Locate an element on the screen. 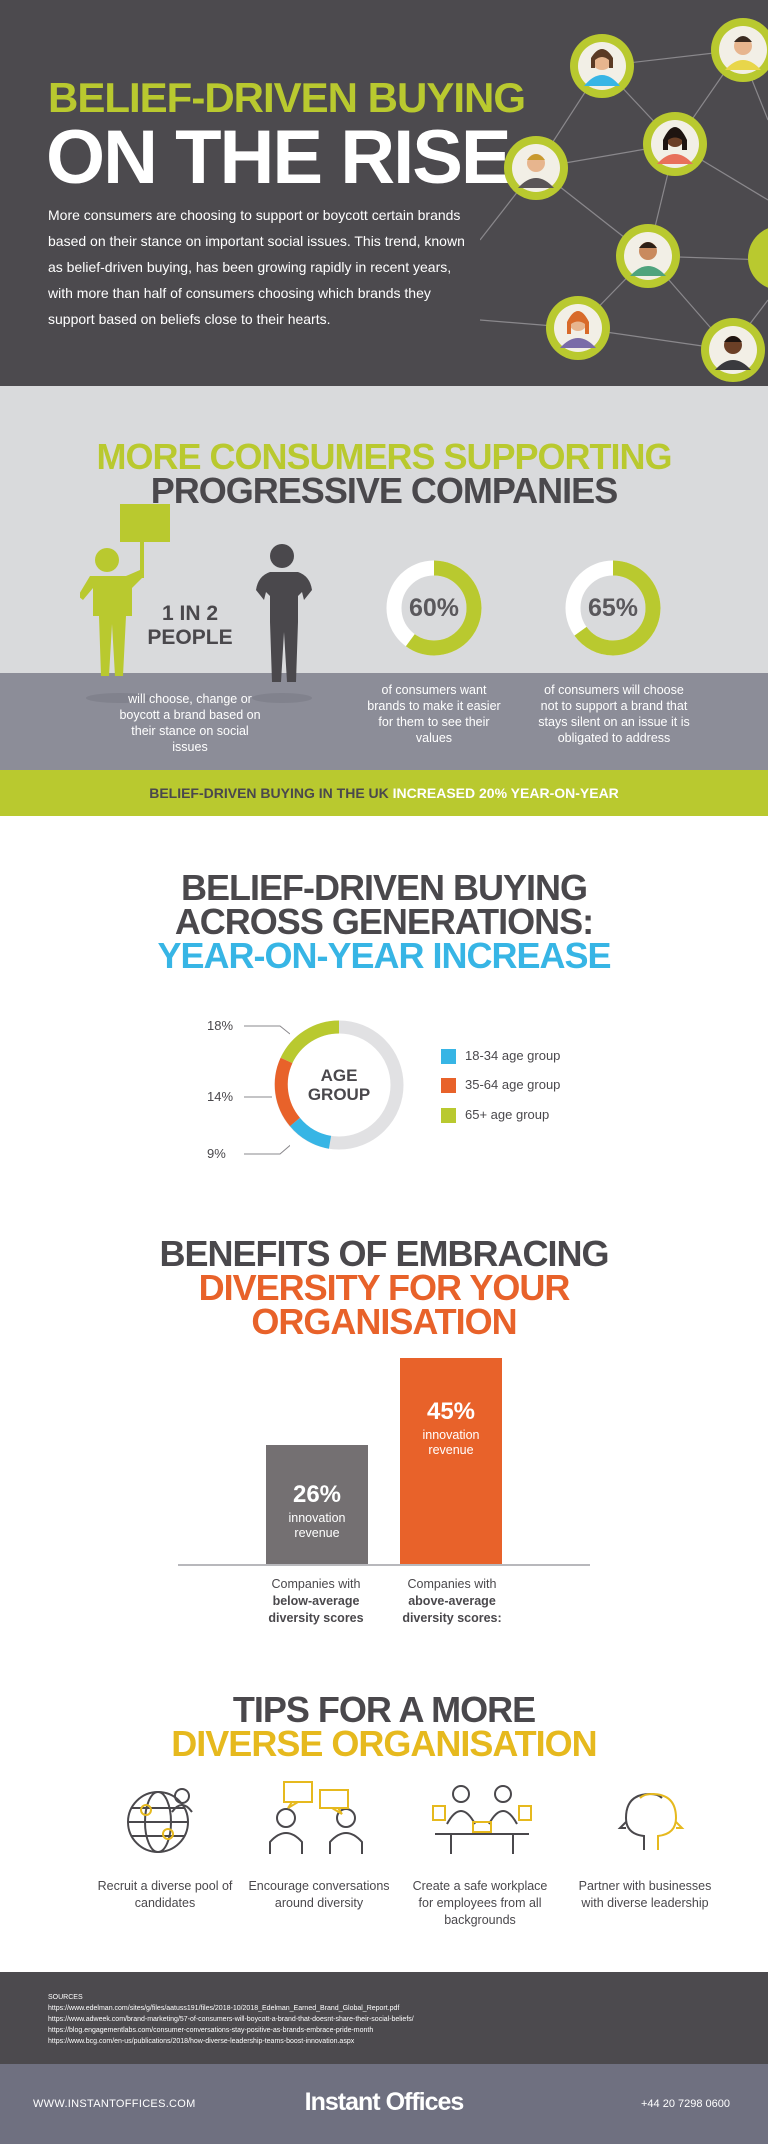 The height and width of the screenshot is (2144, 768). generations-title-line2: ACROSS GENERATIONS: is located at coordinates (384, 921).